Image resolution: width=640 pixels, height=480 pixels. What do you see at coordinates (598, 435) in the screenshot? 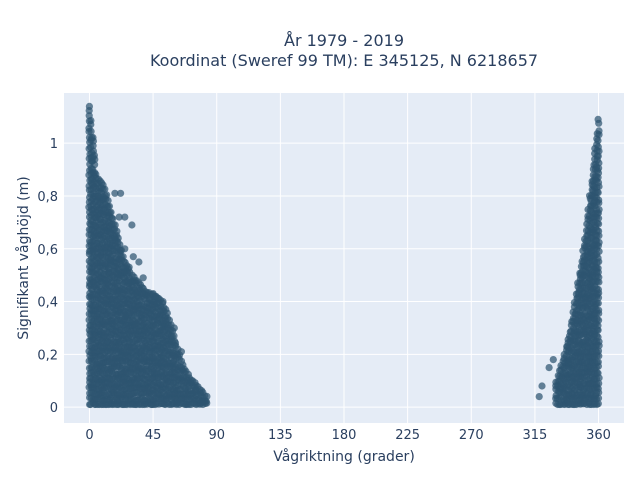
I see `x-tick-label: 360` at bounding box center [598, 435].